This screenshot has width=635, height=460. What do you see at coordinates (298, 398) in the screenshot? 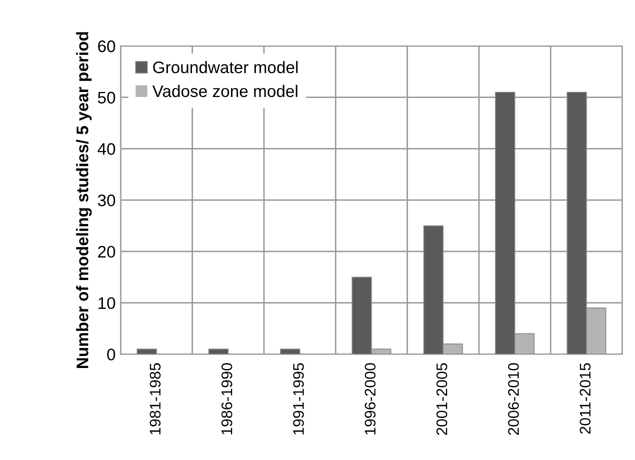
I see `x-tick-label: 1991-1995` at bounding box center [298, 398].